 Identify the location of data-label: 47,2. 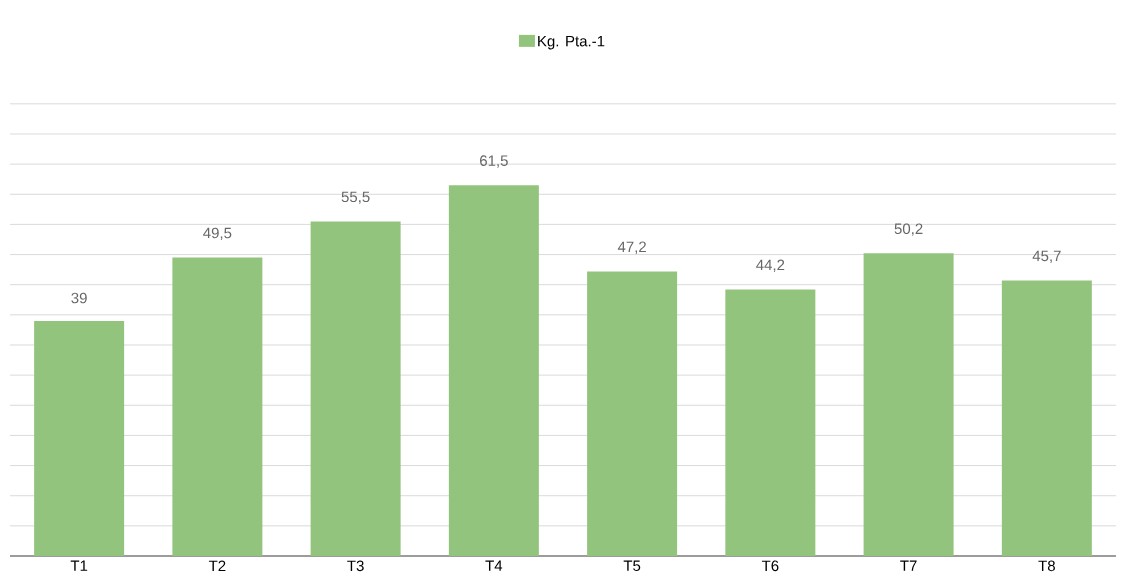
(631, 247).